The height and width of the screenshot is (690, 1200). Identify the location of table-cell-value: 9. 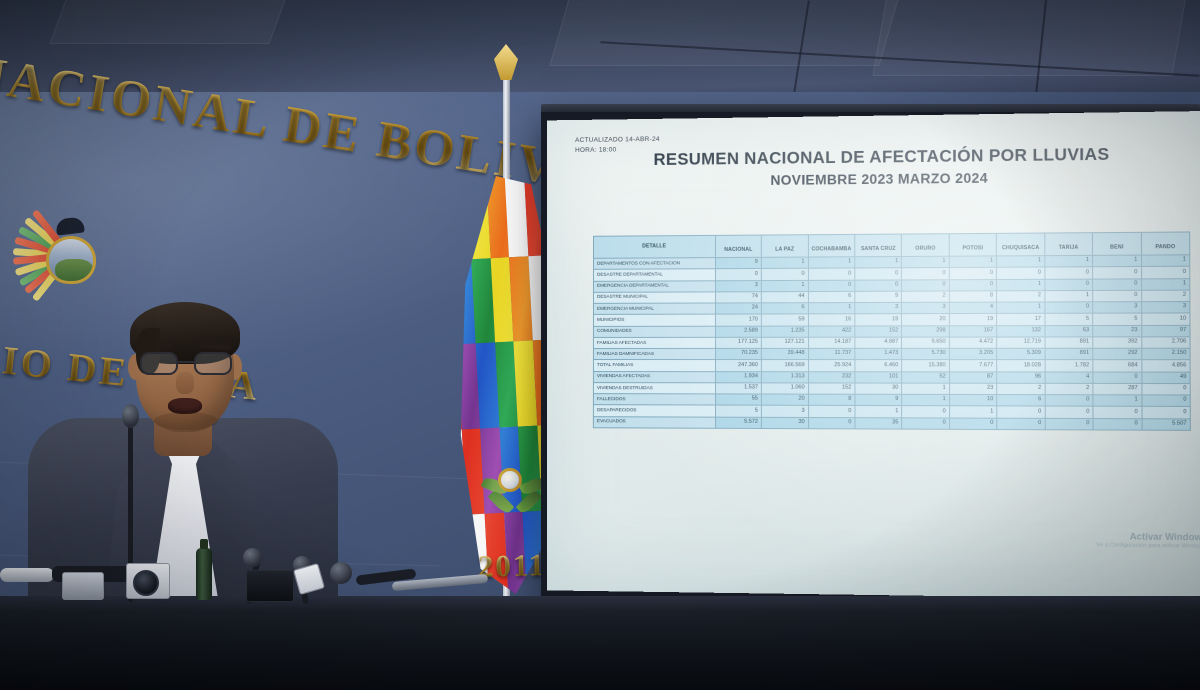
(878, 296).